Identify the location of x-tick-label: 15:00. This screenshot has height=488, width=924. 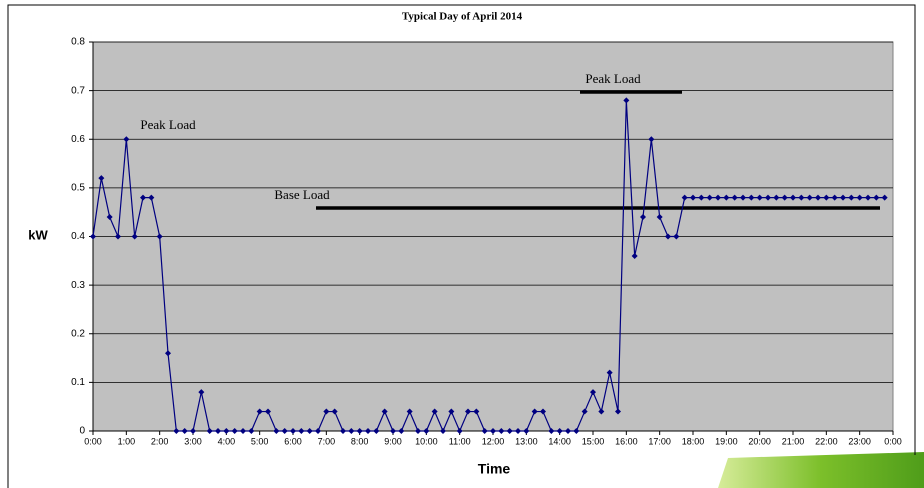
(593, 441).